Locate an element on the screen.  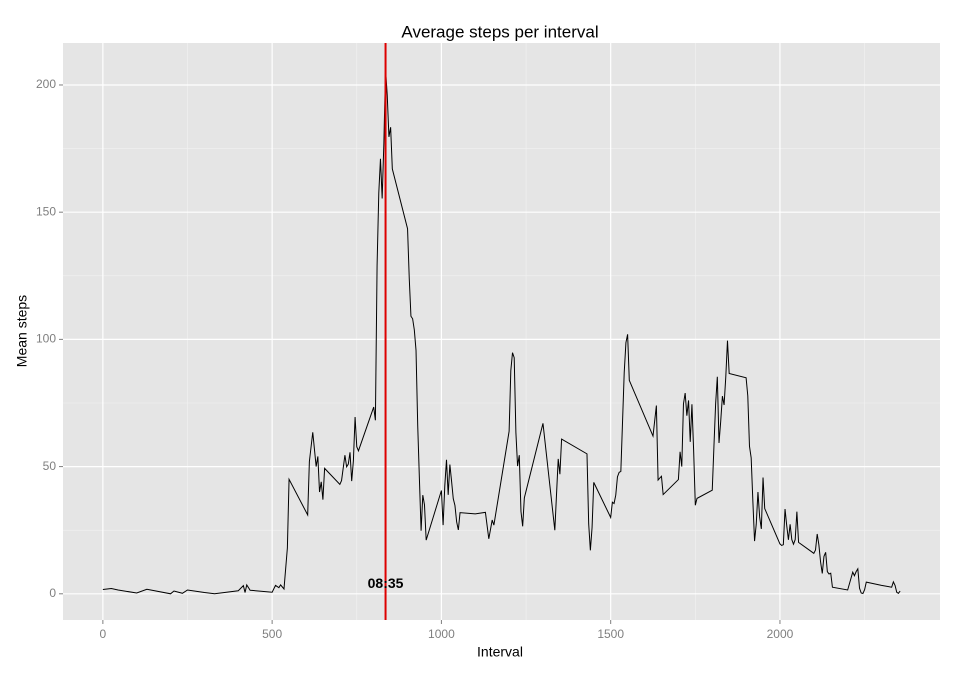
y-tick-label: 50 is located at coordinates (50, 466).